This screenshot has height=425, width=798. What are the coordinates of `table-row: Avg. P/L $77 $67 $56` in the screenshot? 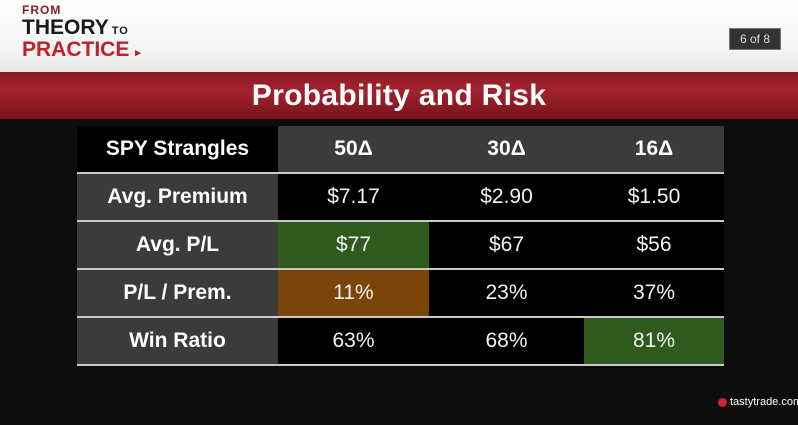 It's located at (400, 246).